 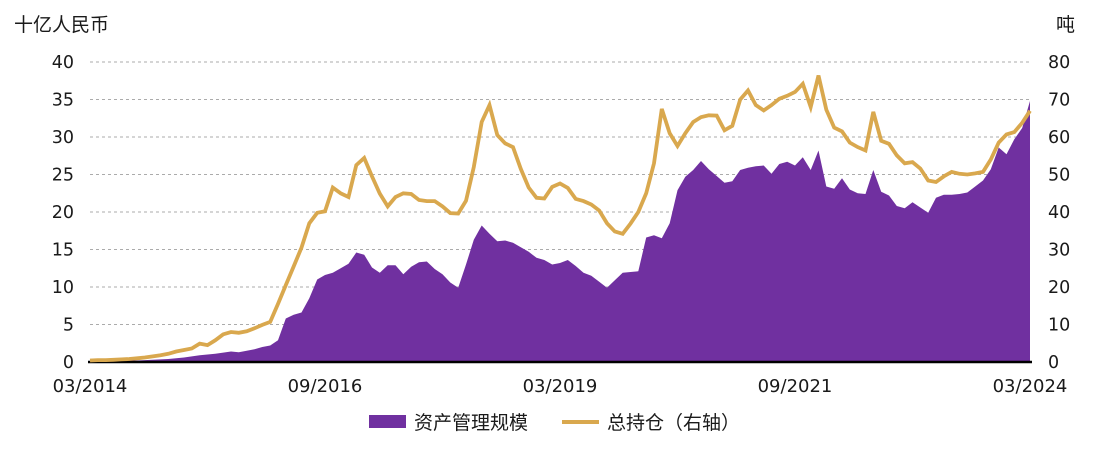 What do you see at coordinates (325, 386) in the screenshot?
I see `x-axis-tick-label: 09/2016` at bounding box center [325, 386].